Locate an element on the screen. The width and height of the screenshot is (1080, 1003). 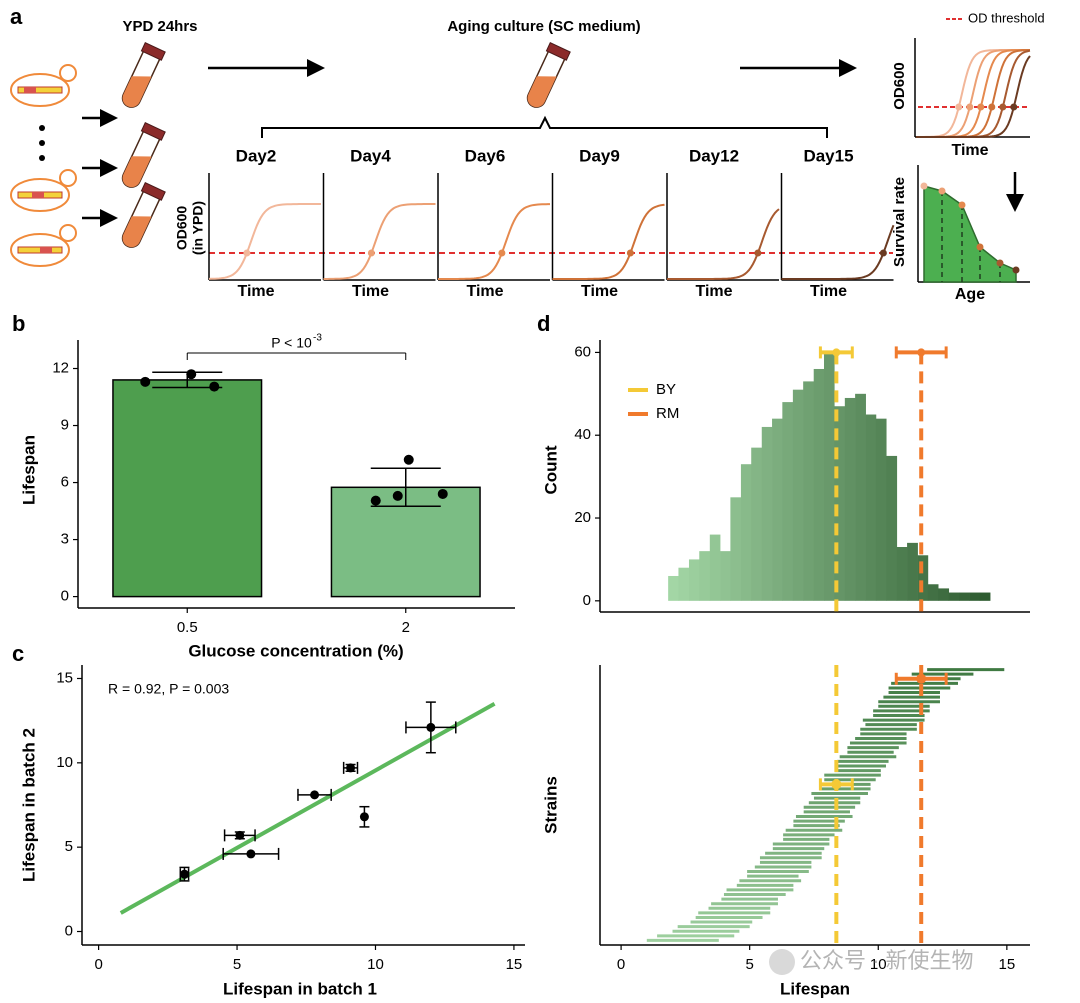
y-tick-label: 15 is located at coordinates (64, 677).